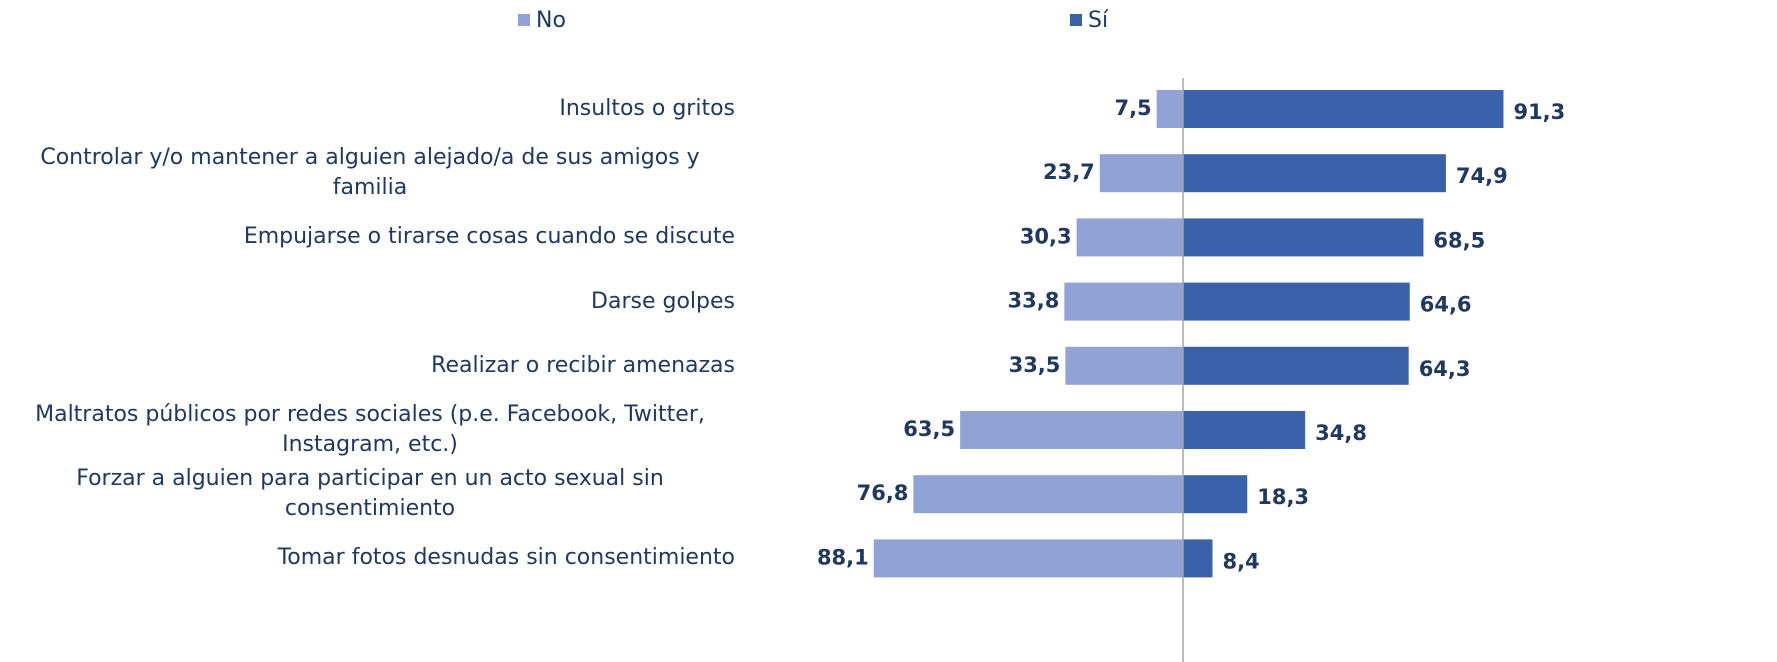  What do you see at coordinates (1539, 112) in the screenshot?
I see `value-label: 91,3` at bounding box center [1539, 112].